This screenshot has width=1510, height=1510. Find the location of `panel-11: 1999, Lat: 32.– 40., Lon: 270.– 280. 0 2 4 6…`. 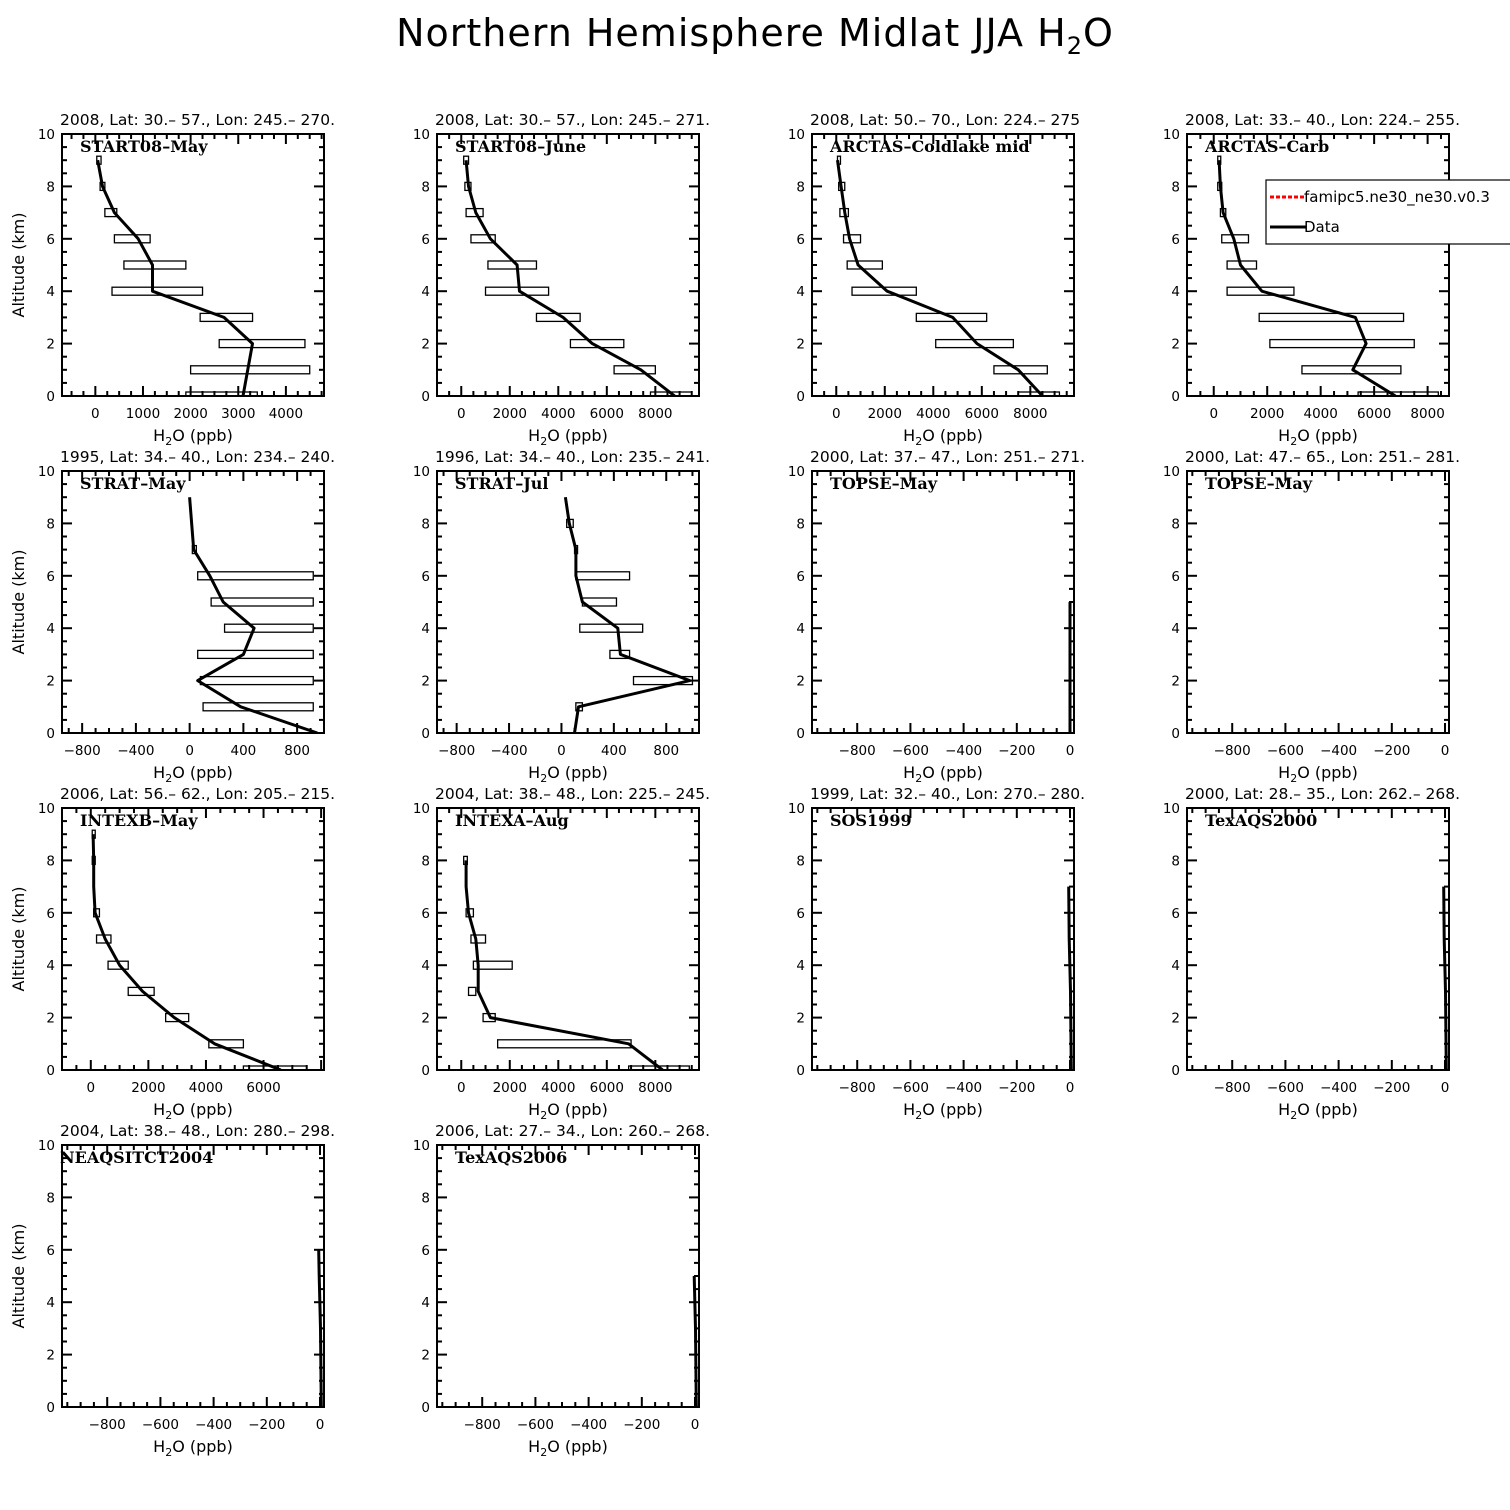

panel-11: 1999, Lat: 32.– 40., Lon: 270.– 280. 0 2 4 6… is located at coordinates (936, 953).